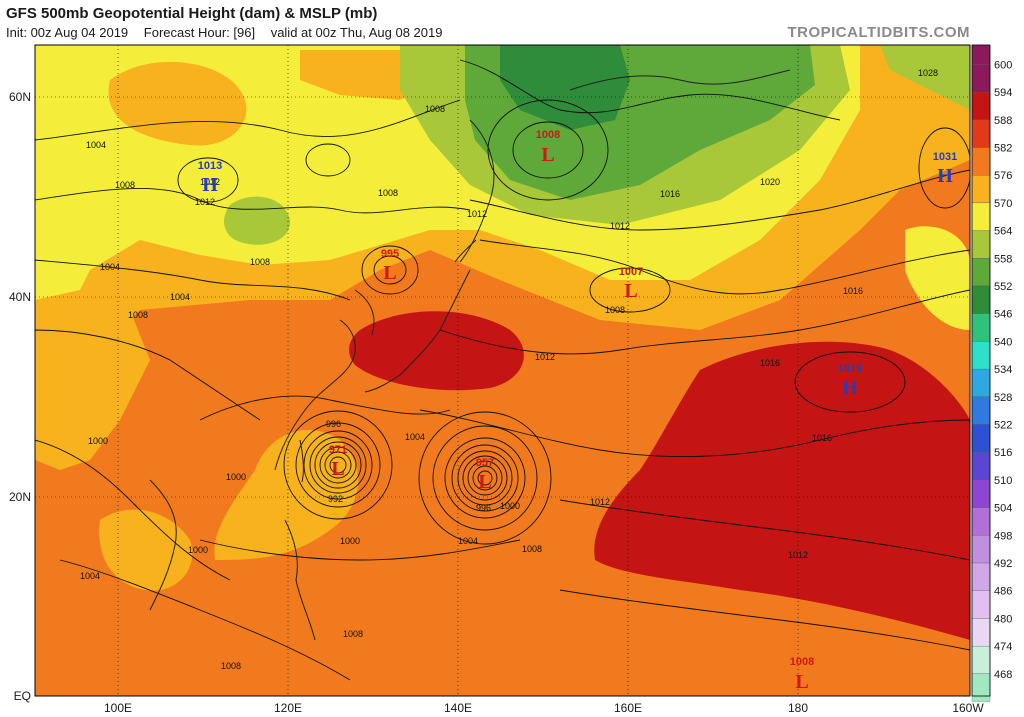  What do you see at coordinates (802, 662) in the screenshot?
I see `center-value: 1008` at bounding box center [802, 662].